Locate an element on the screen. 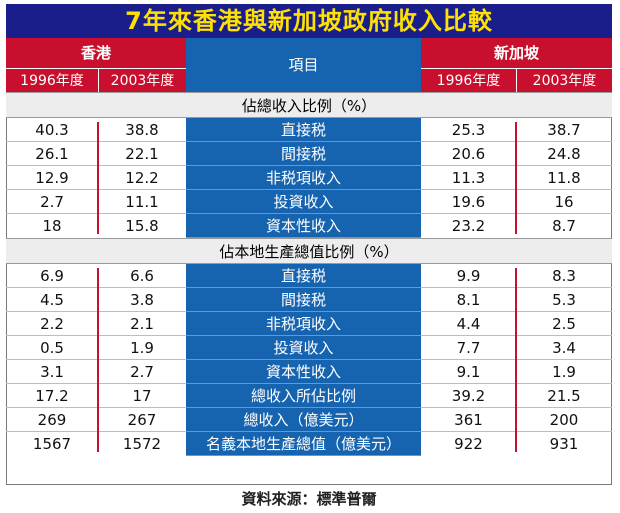 This screenshot has height=513, width=620. hk-2003-cell: 2.7 is located at coordinates (142, 372).